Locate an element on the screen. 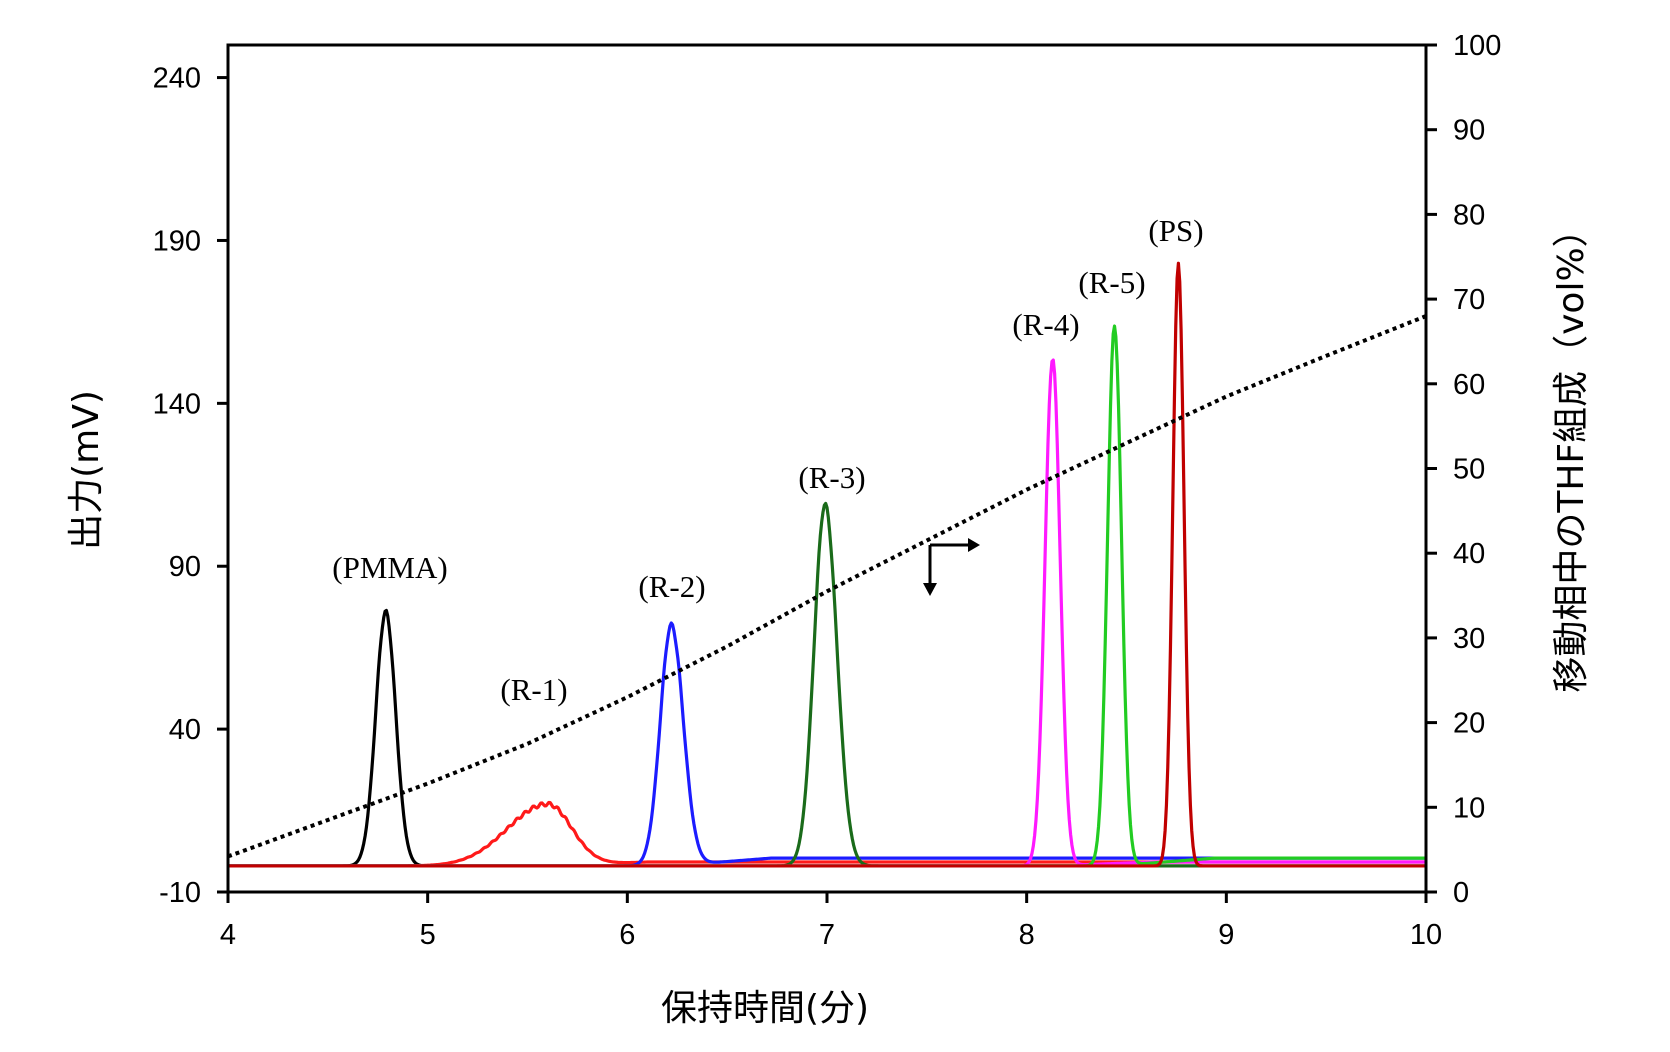 The width and height of the screenshot is (1670, 1052). x-tick-label: 6 is located at coordinates (627, 935).